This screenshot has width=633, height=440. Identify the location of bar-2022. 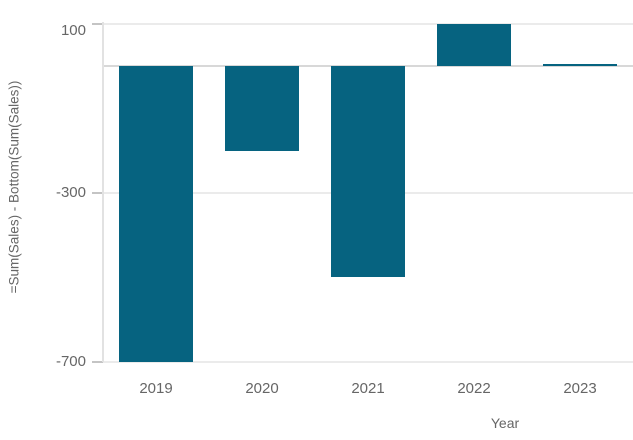
(474, 44).